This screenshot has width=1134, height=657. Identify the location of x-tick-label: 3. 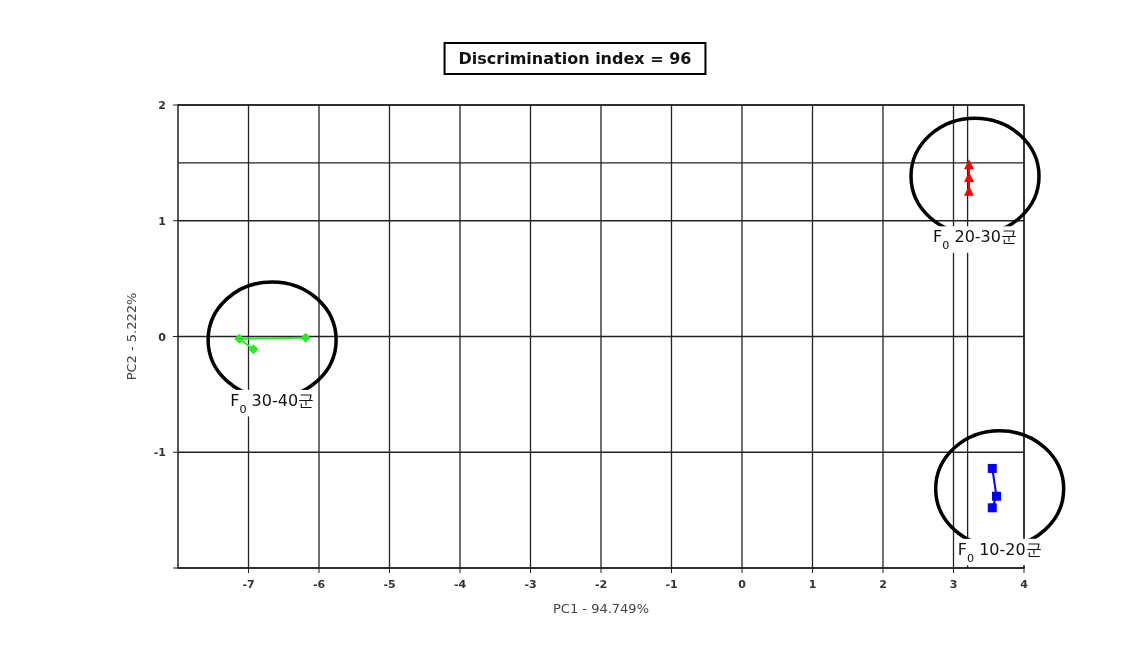
(953, 584).